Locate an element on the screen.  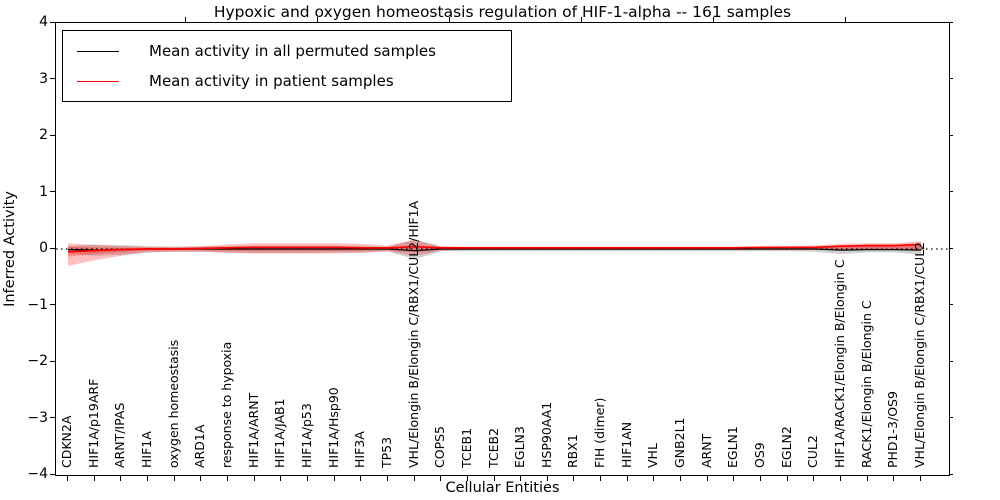
x-tick-label: CUL2 is located at coordinates (813, 451).